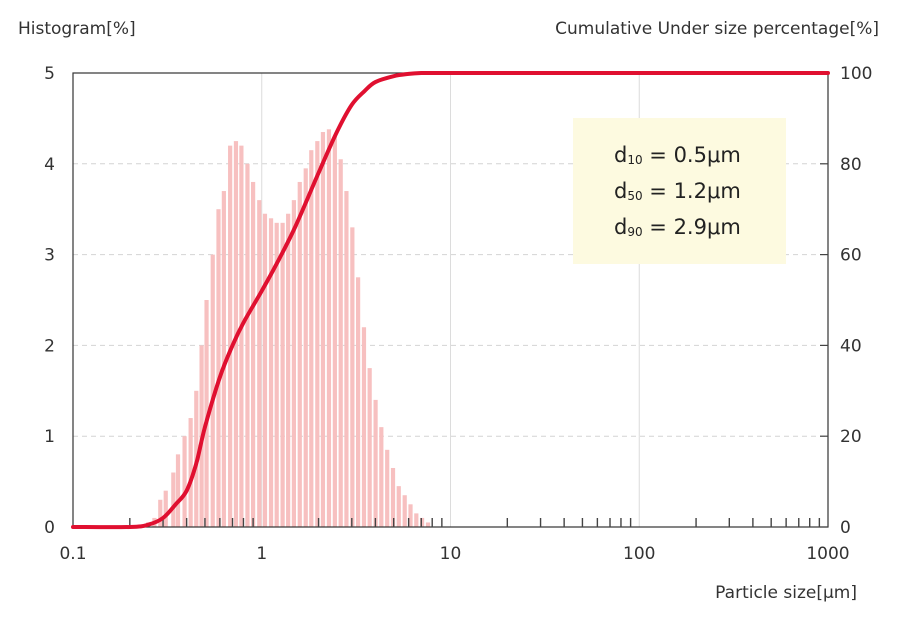 The width and height of the screenshot is (900, 636). I want to click on x-tick-label: 1, so click(261, 554).